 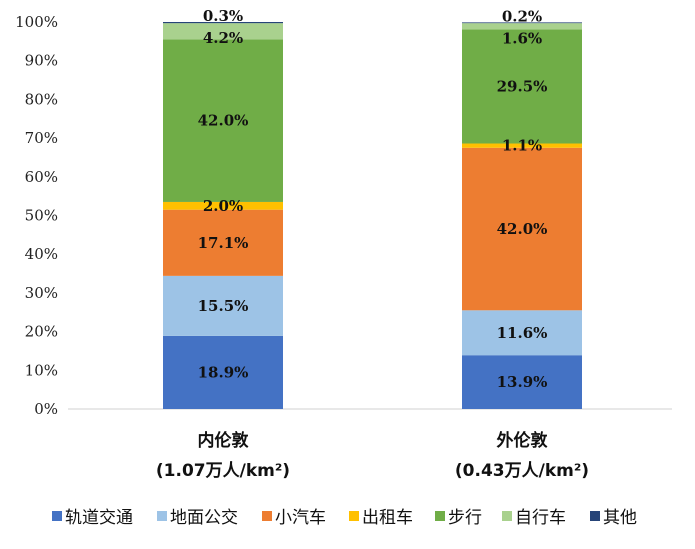 What do you see at coordinates (540, 518) in the screenshot?
I see `legend-label: 自行车` at bounding box center [540, 518].